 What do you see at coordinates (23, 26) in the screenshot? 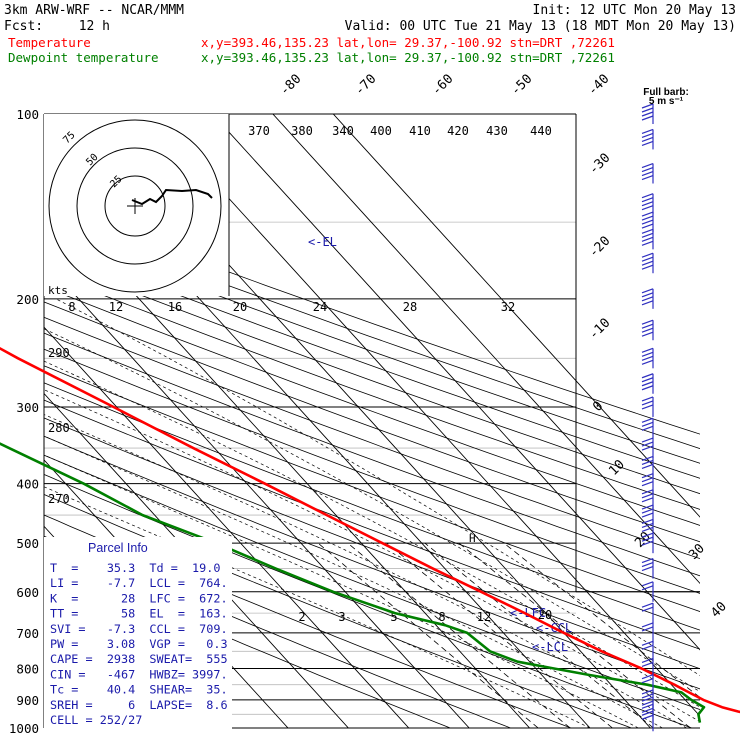
I see `fcst-label: Fcst:` at bounding box center [23, 26].